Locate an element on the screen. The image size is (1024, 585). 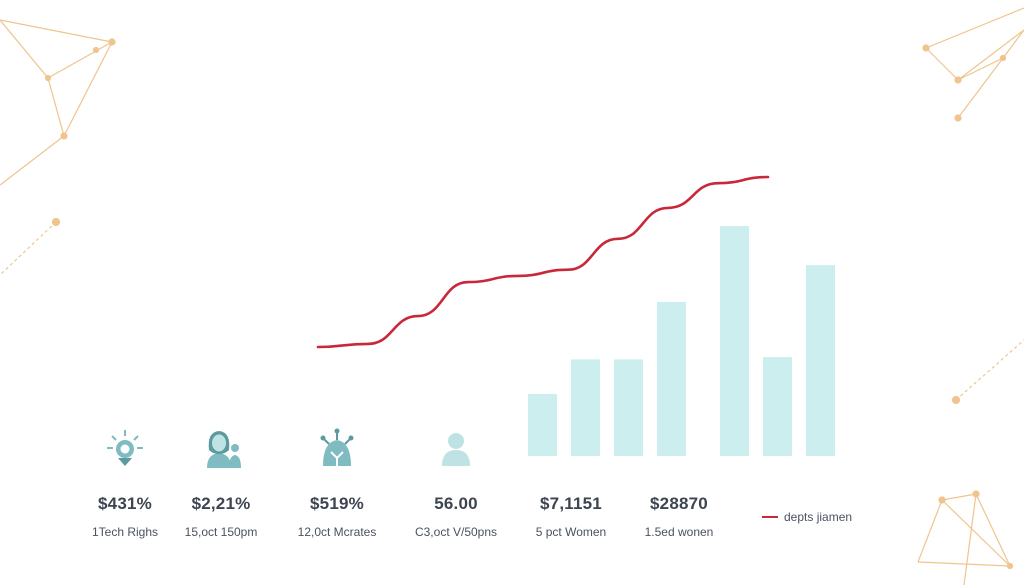
stat-label: 1.5ed wonen is located at coordinates (679, 532).